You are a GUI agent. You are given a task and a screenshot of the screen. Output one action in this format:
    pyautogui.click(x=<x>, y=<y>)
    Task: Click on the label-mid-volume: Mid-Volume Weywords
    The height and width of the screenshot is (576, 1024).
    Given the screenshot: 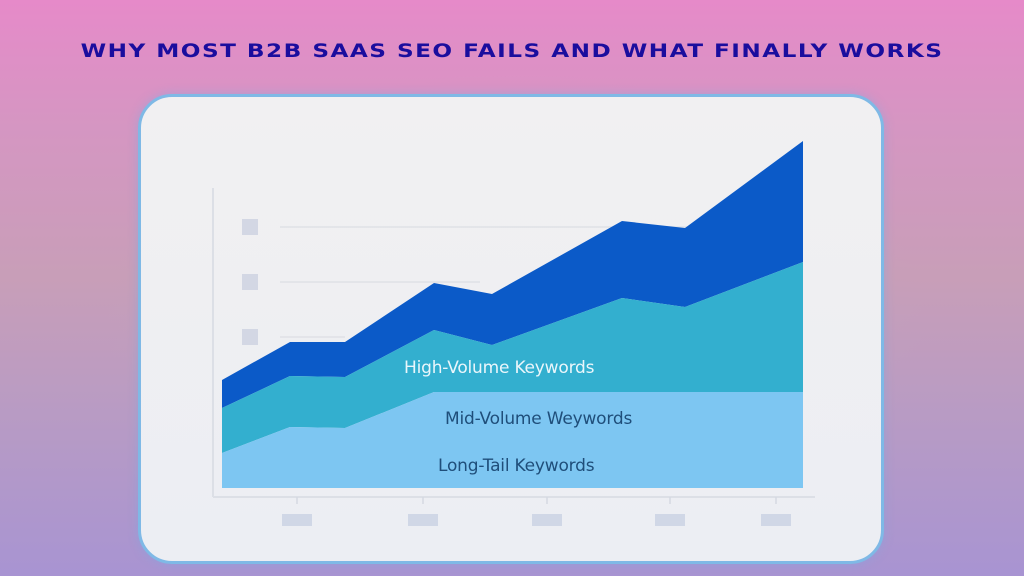 What is the action you would take?
    pyautogui.click(x=539, y=419)
    